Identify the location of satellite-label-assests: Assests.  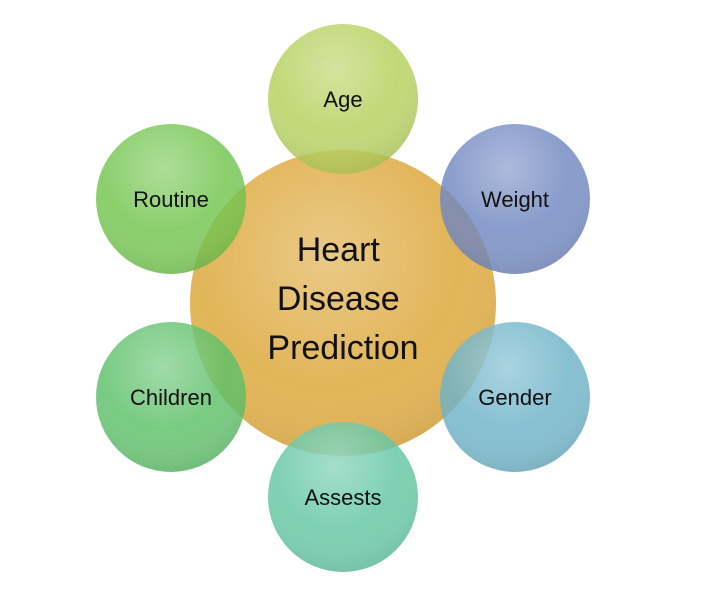
(342, 497).